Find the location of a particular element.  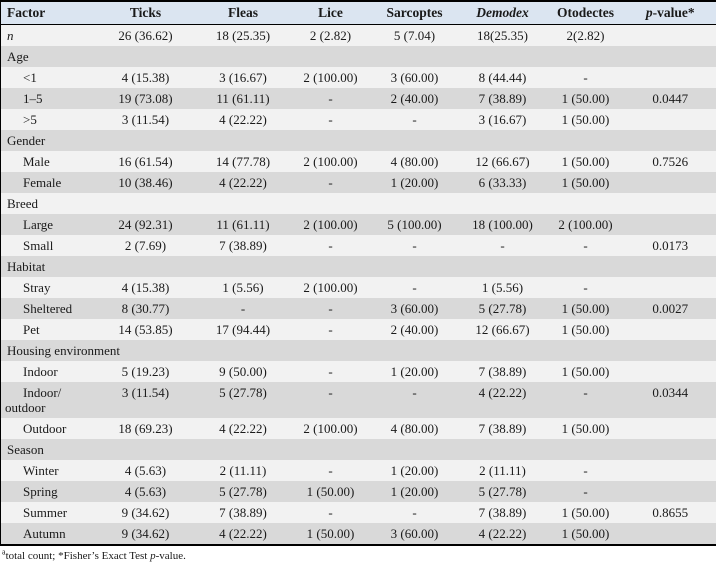

row-label: Spring is located at coordinates (40, 491).